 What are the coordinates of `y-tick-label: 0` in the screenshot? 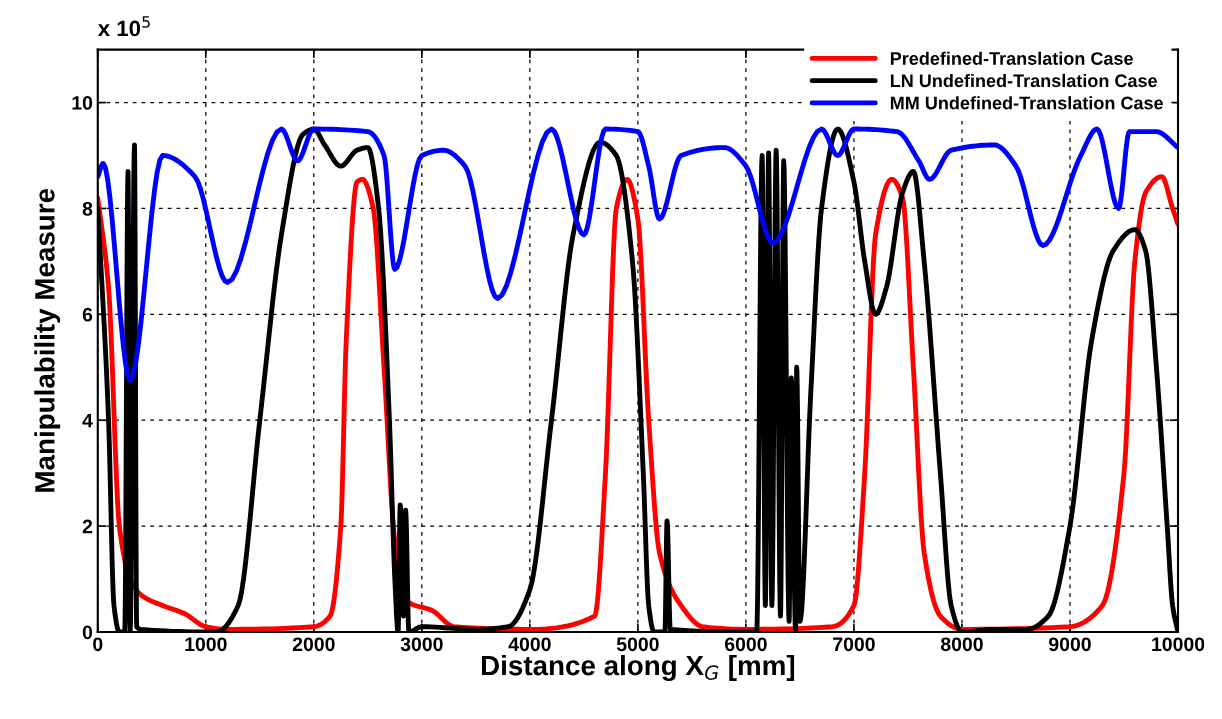 It's located at (87, 632).